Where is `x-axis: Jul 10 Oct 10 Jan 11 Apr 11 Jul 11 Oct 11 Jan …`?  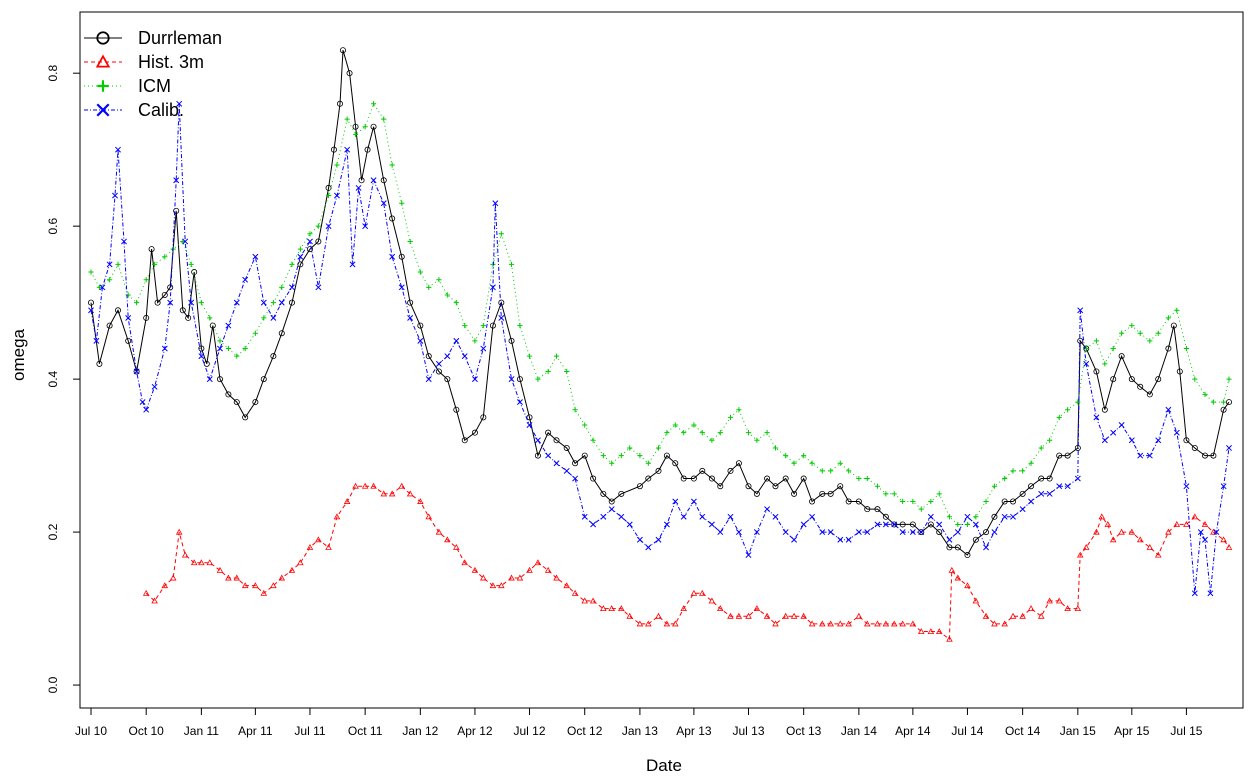 x-axis: Jul 10 Oct 10 Jan 11 Apr 11 Jul 11 Oct 11 Jan … is located at coordinates (639, 722).